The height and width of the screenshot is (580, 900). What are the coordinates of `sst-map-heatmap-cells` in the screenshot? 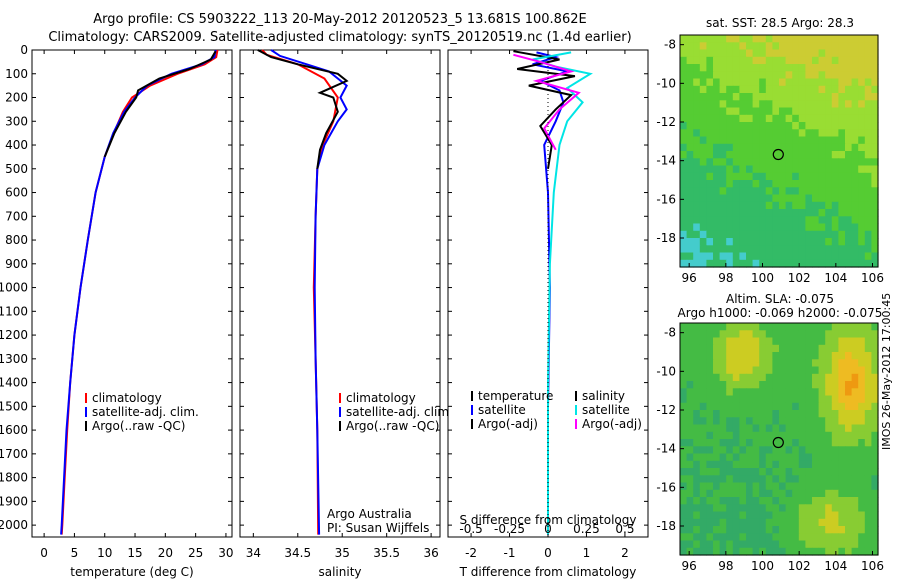 It's located at (779, 151).